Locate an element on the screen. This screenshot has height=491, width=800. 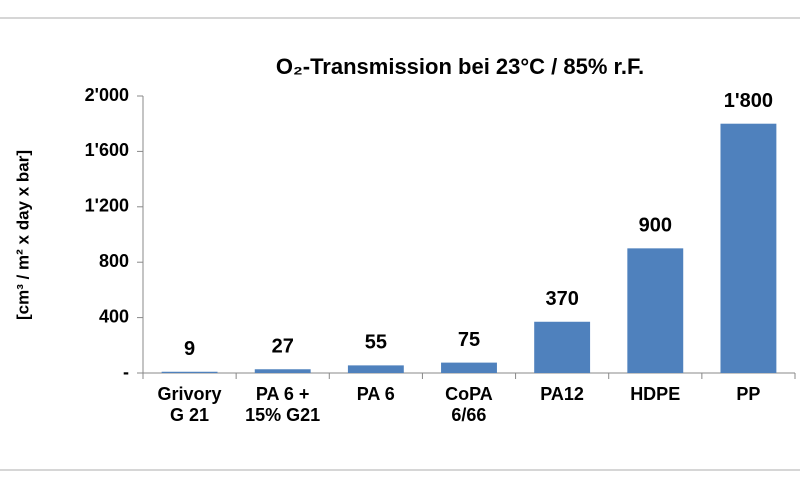
y-tick-label: 2'000 is located at coordinates (107, 95).